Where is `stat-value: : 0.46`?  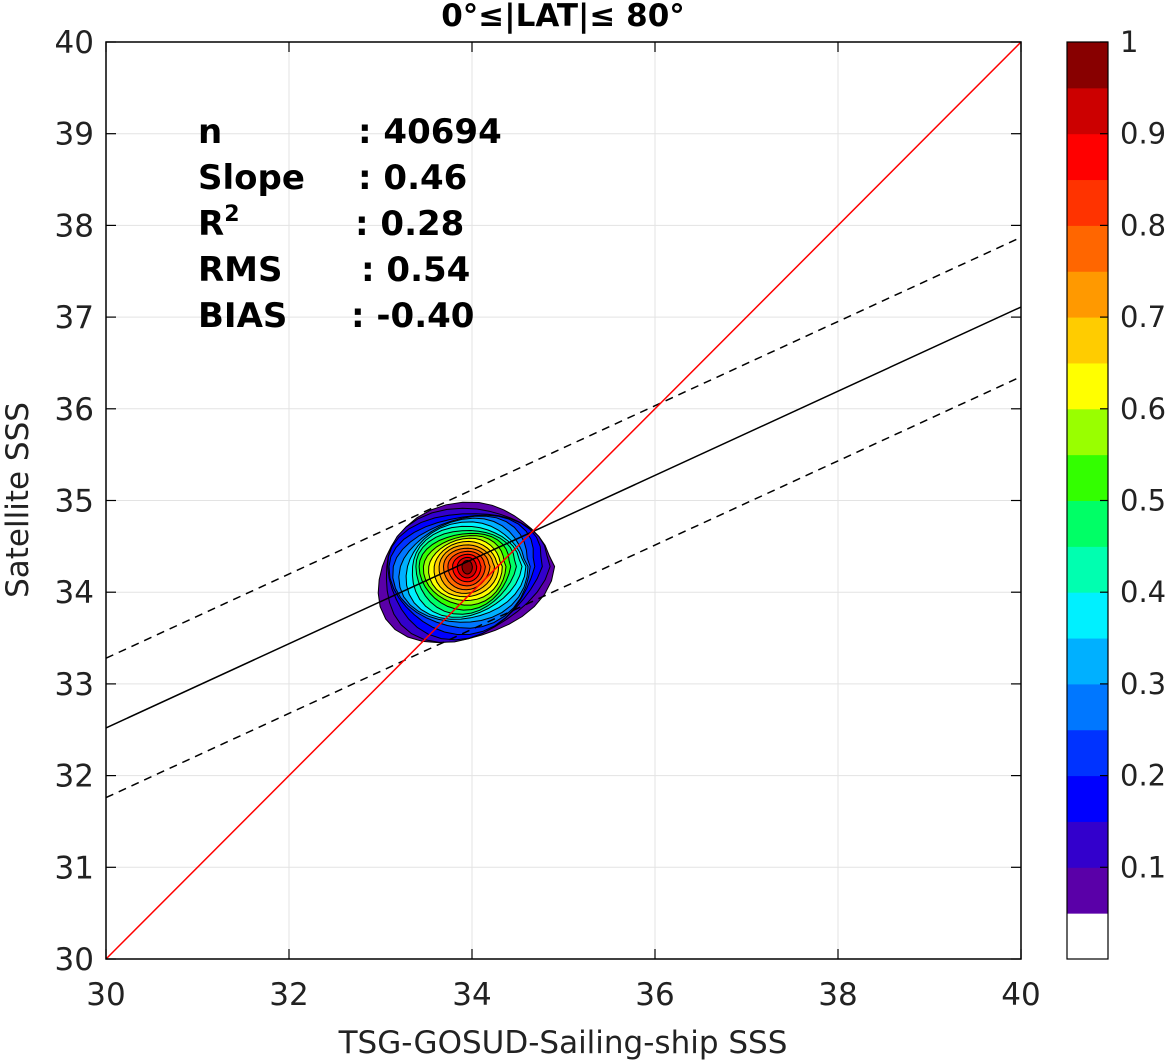
stat-value: : 0.46 is located at coordinates (412, 178).